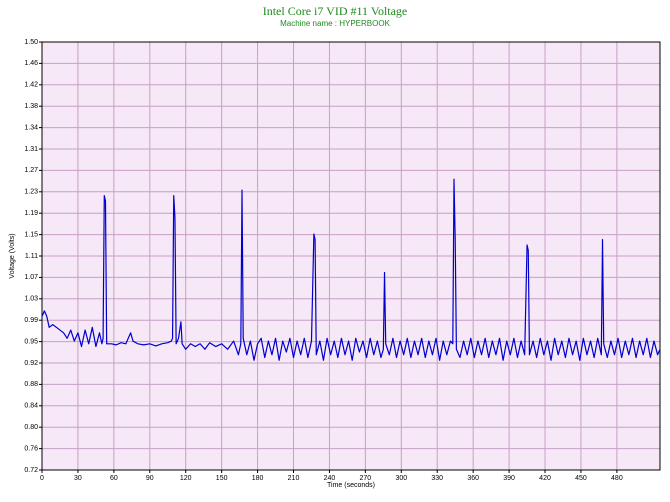 The image size is (670, 502). I want to click on x-tick-label: 150, so click(222, 478).